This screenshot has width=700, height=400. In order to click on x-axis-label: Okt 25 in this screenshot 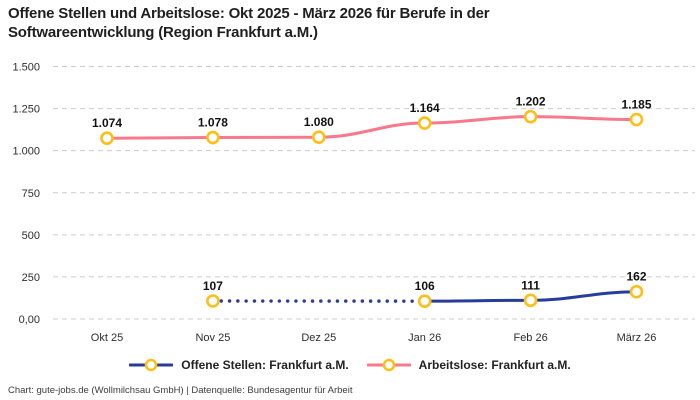, I will do `click(107, 338)`.